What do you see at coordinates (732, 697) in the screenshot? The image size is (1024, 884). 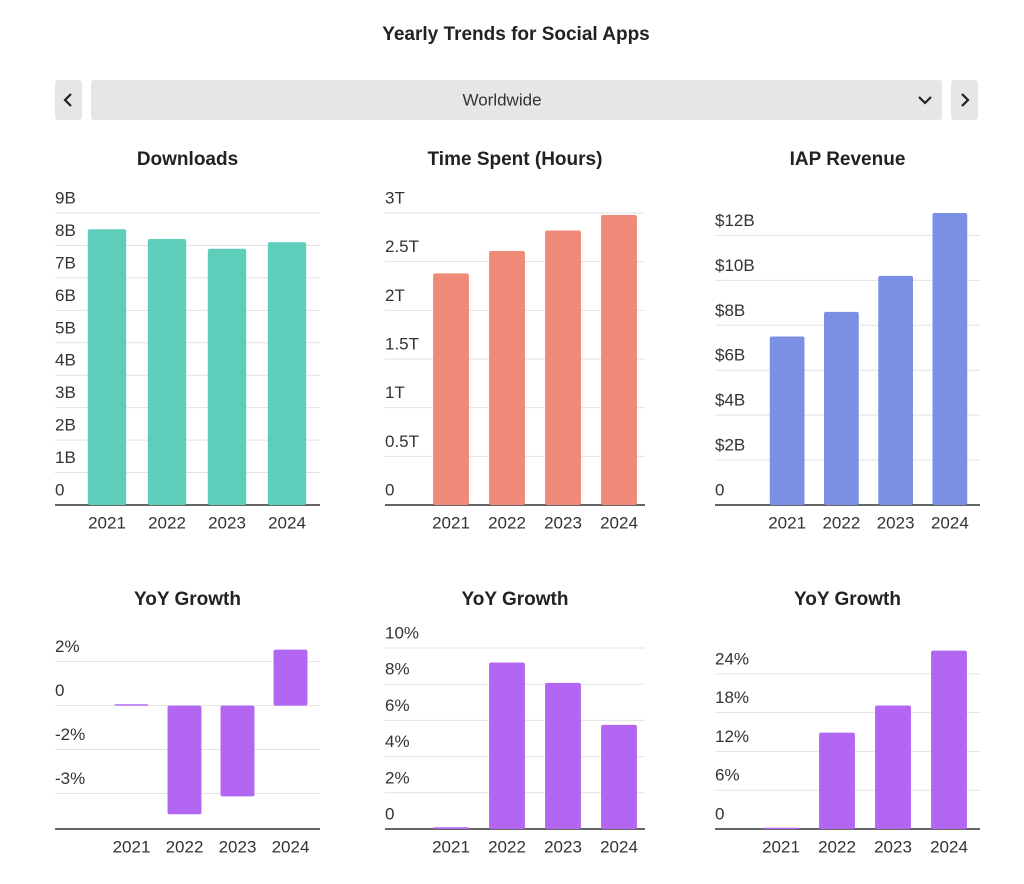 I see `y-tick-label: 18%` at bounding box center [732, 697].